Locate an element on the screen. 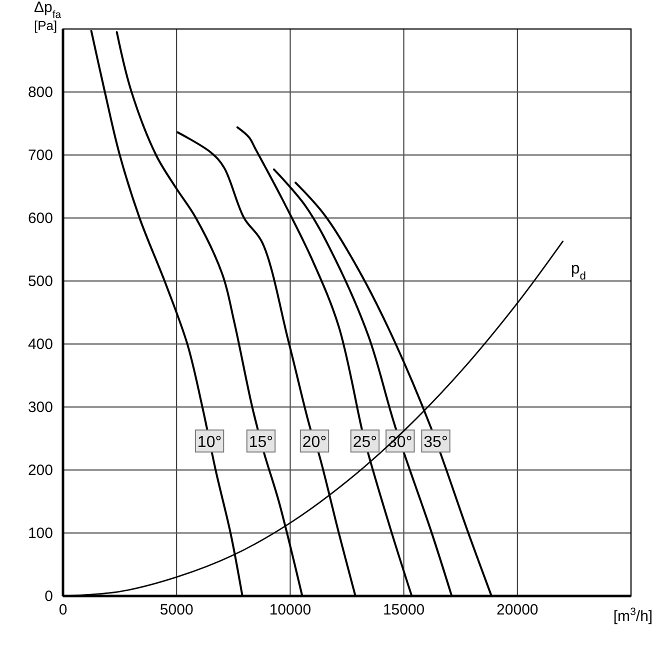 The image size is (670, 645). x-tick-label: 0 is located at coordinates (63, 610).